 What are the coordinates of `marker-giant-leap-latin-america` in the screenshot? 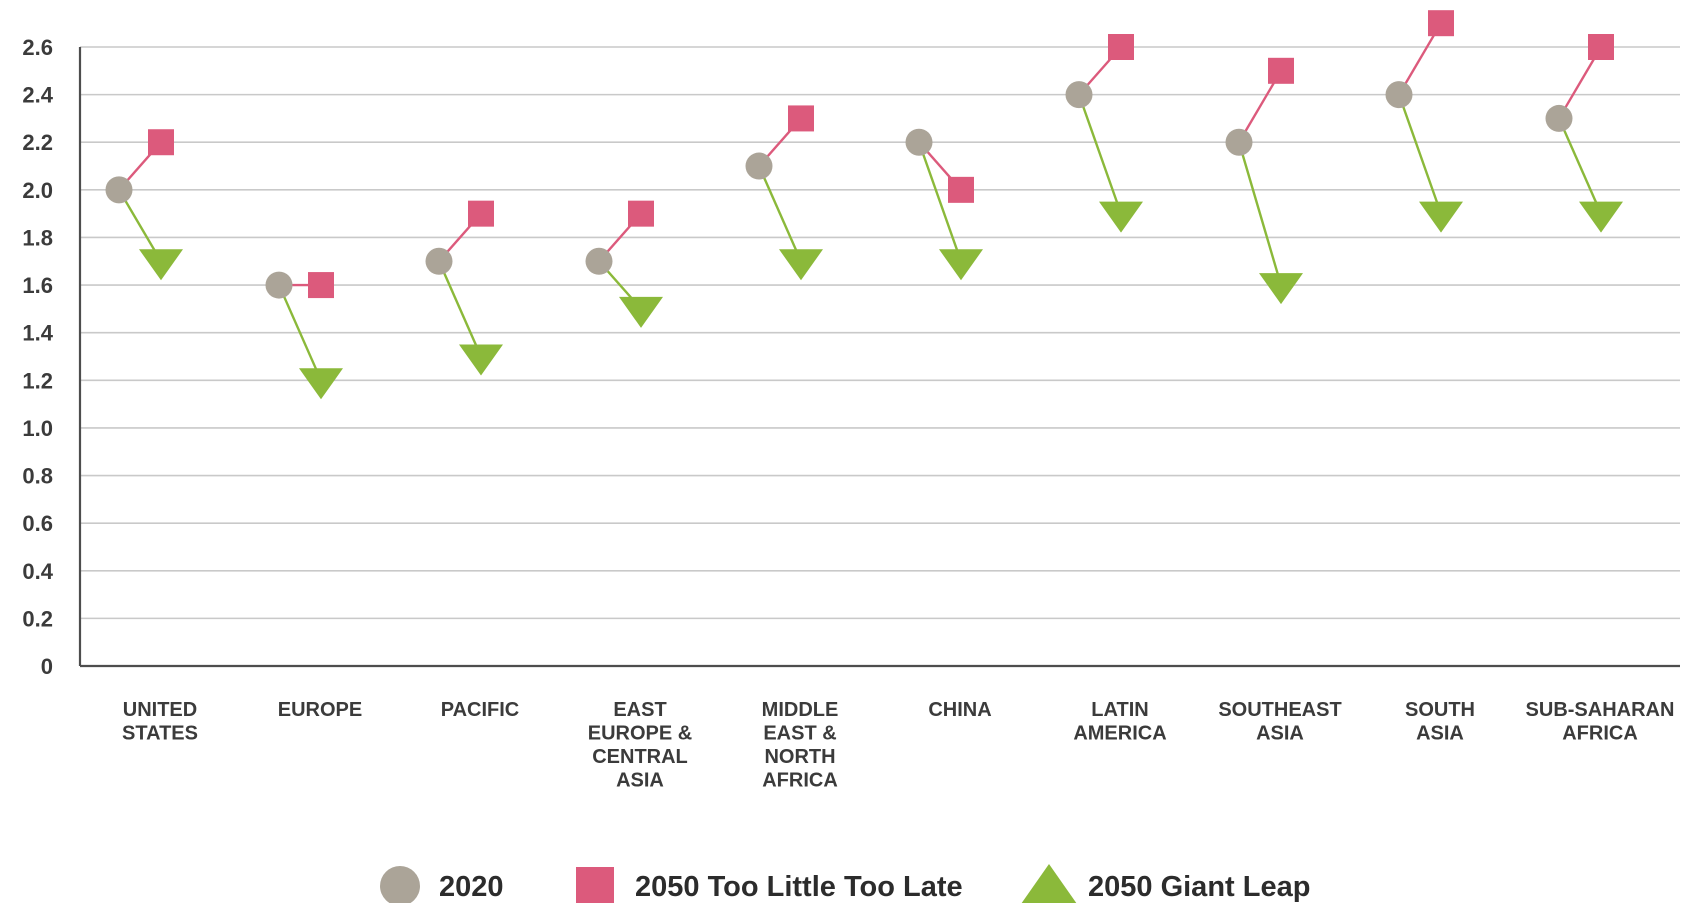 It's located at (1121, 217).